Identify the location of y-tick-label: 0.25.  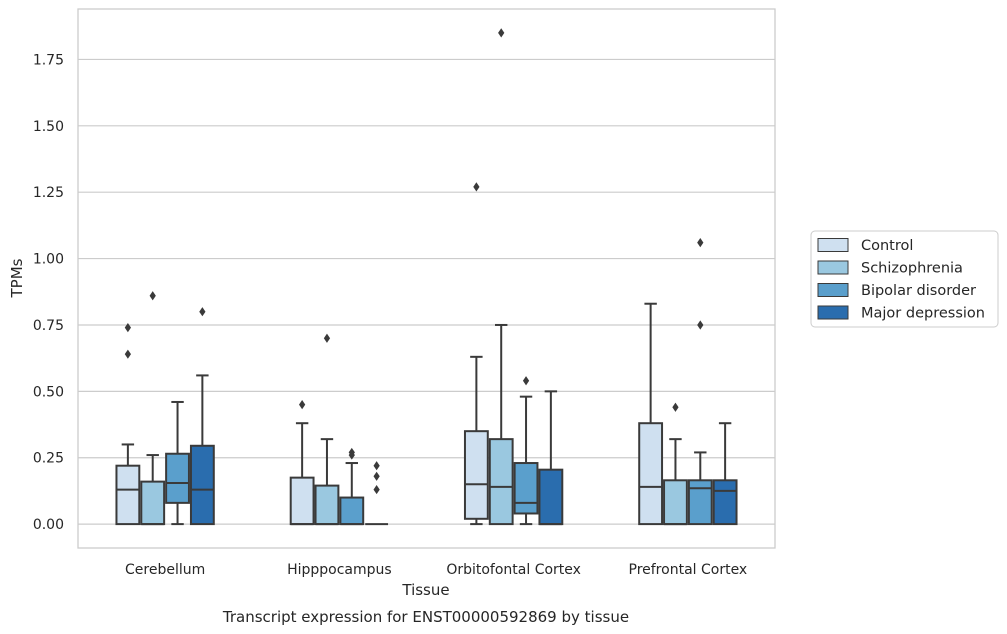
(48, 459).